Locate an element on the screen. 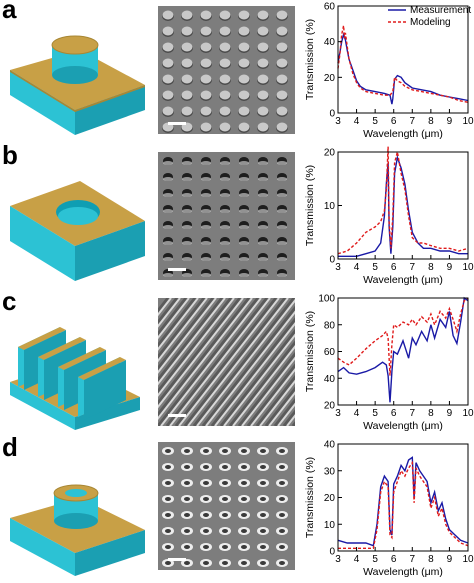 This screenshot has height=583, width=474. y-tick-label: 60 is located at coordinates (330, 7).